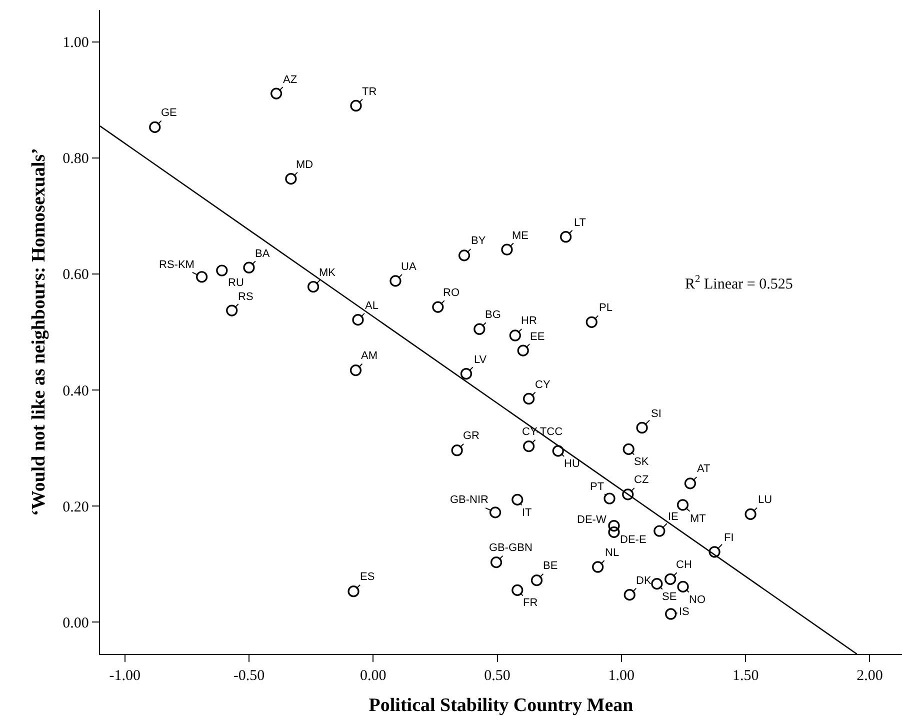  I want to click on annotation: NO, so click(697, 600).